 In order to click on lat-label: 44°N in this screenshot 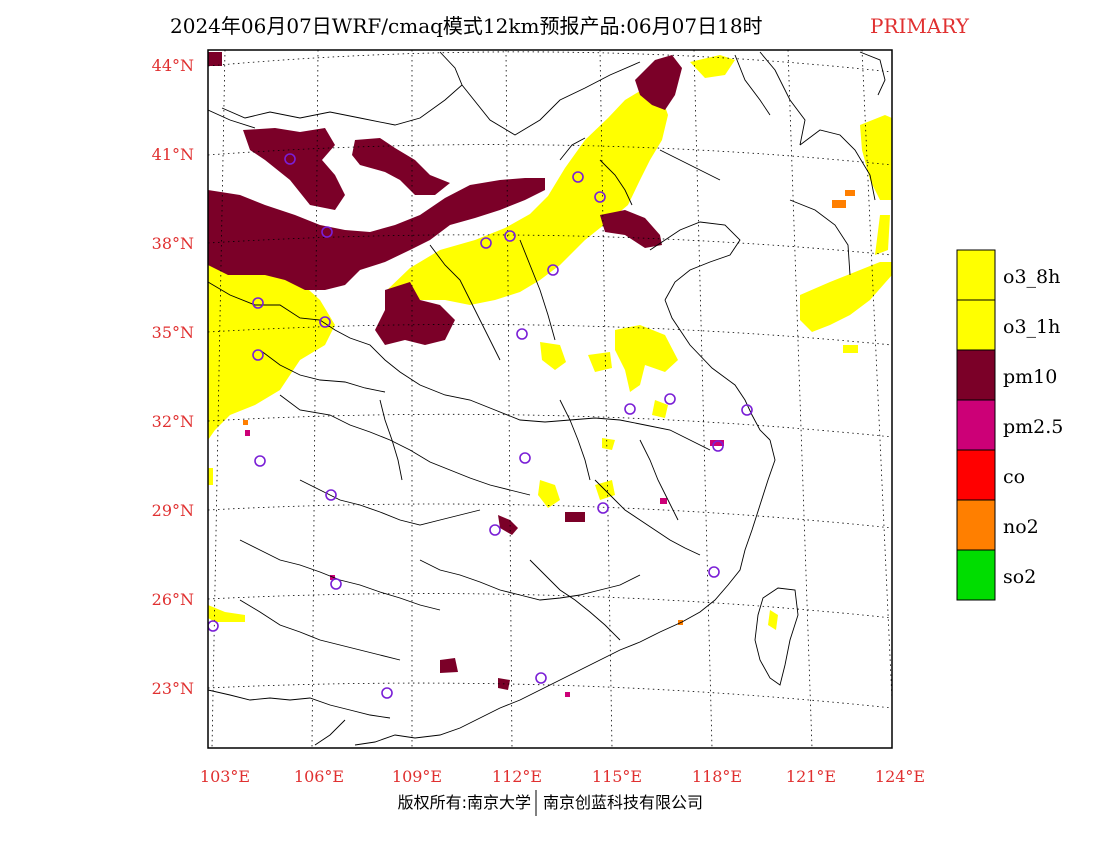, I will do `click(173, 65)`.